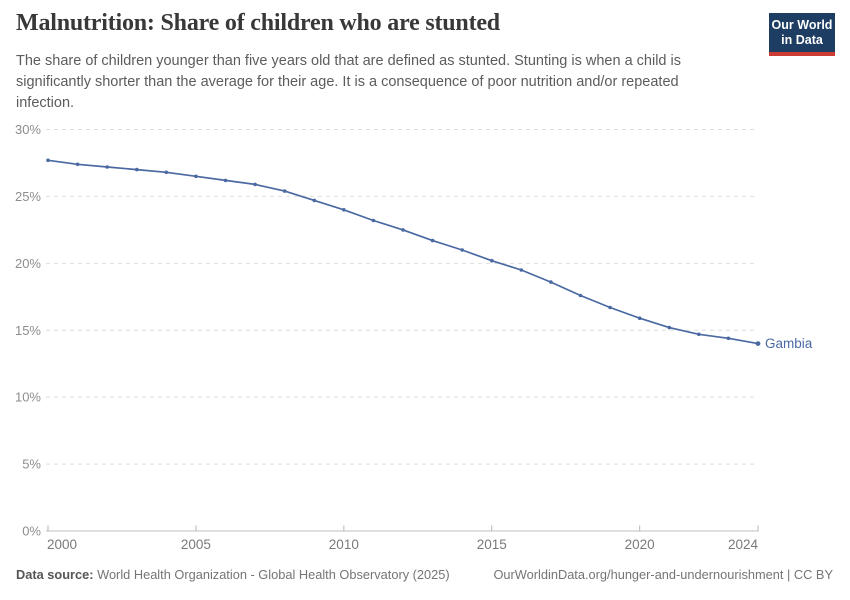 Image resolution: width=850 pixels, height=600 pixels. What do you see at coordinates (802, 25) in the screenshot?
I see `owid-logo-line1: Our World` at bounding box center [802, 25].